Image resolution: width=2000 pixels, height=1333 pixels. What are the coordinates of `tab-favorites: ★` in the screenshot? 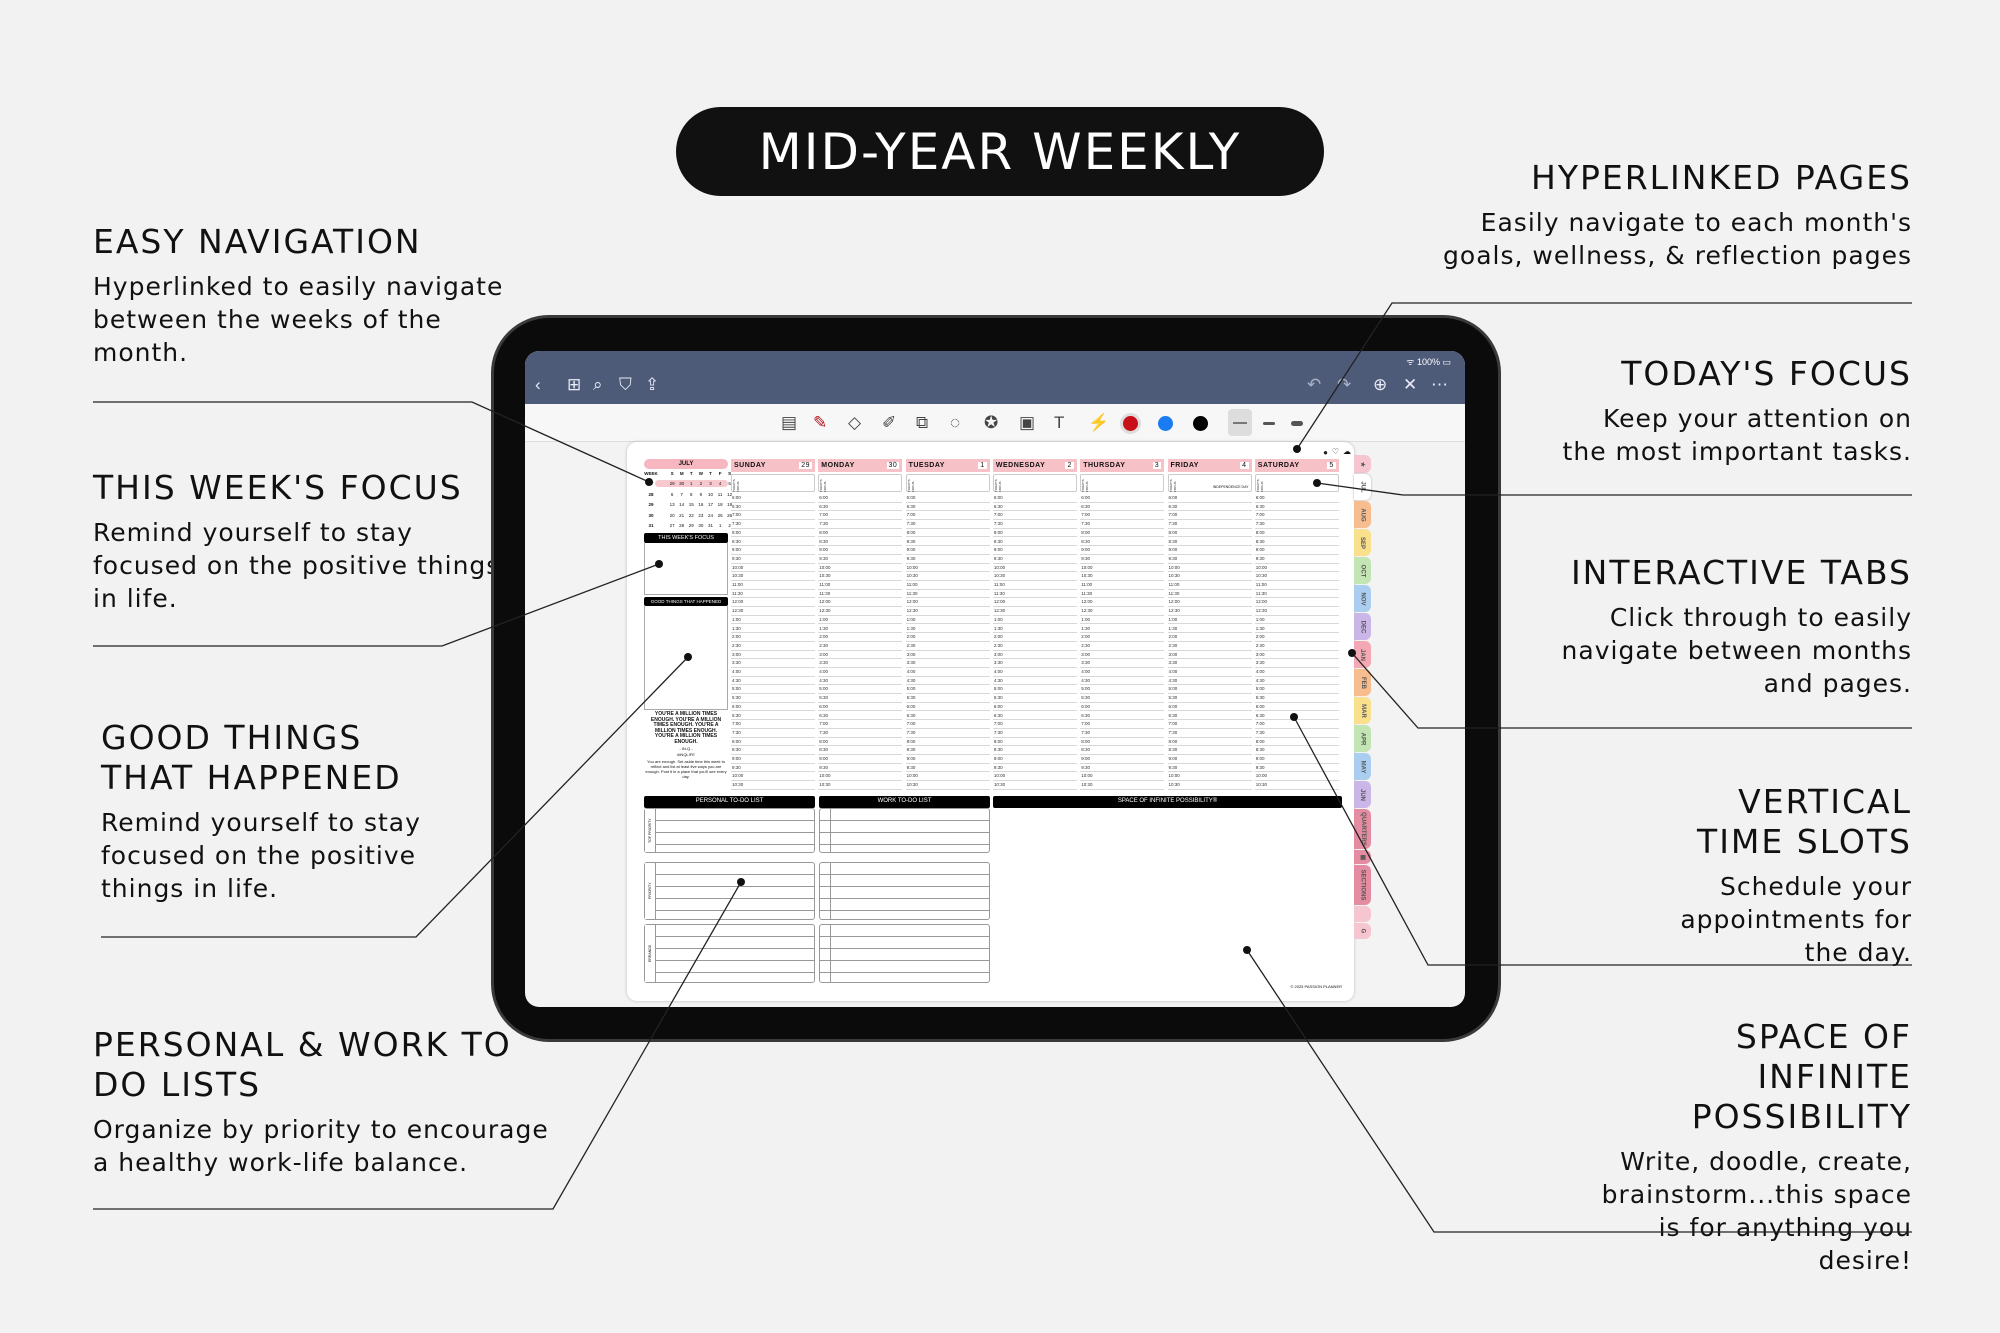 It's located at (1362, 464).